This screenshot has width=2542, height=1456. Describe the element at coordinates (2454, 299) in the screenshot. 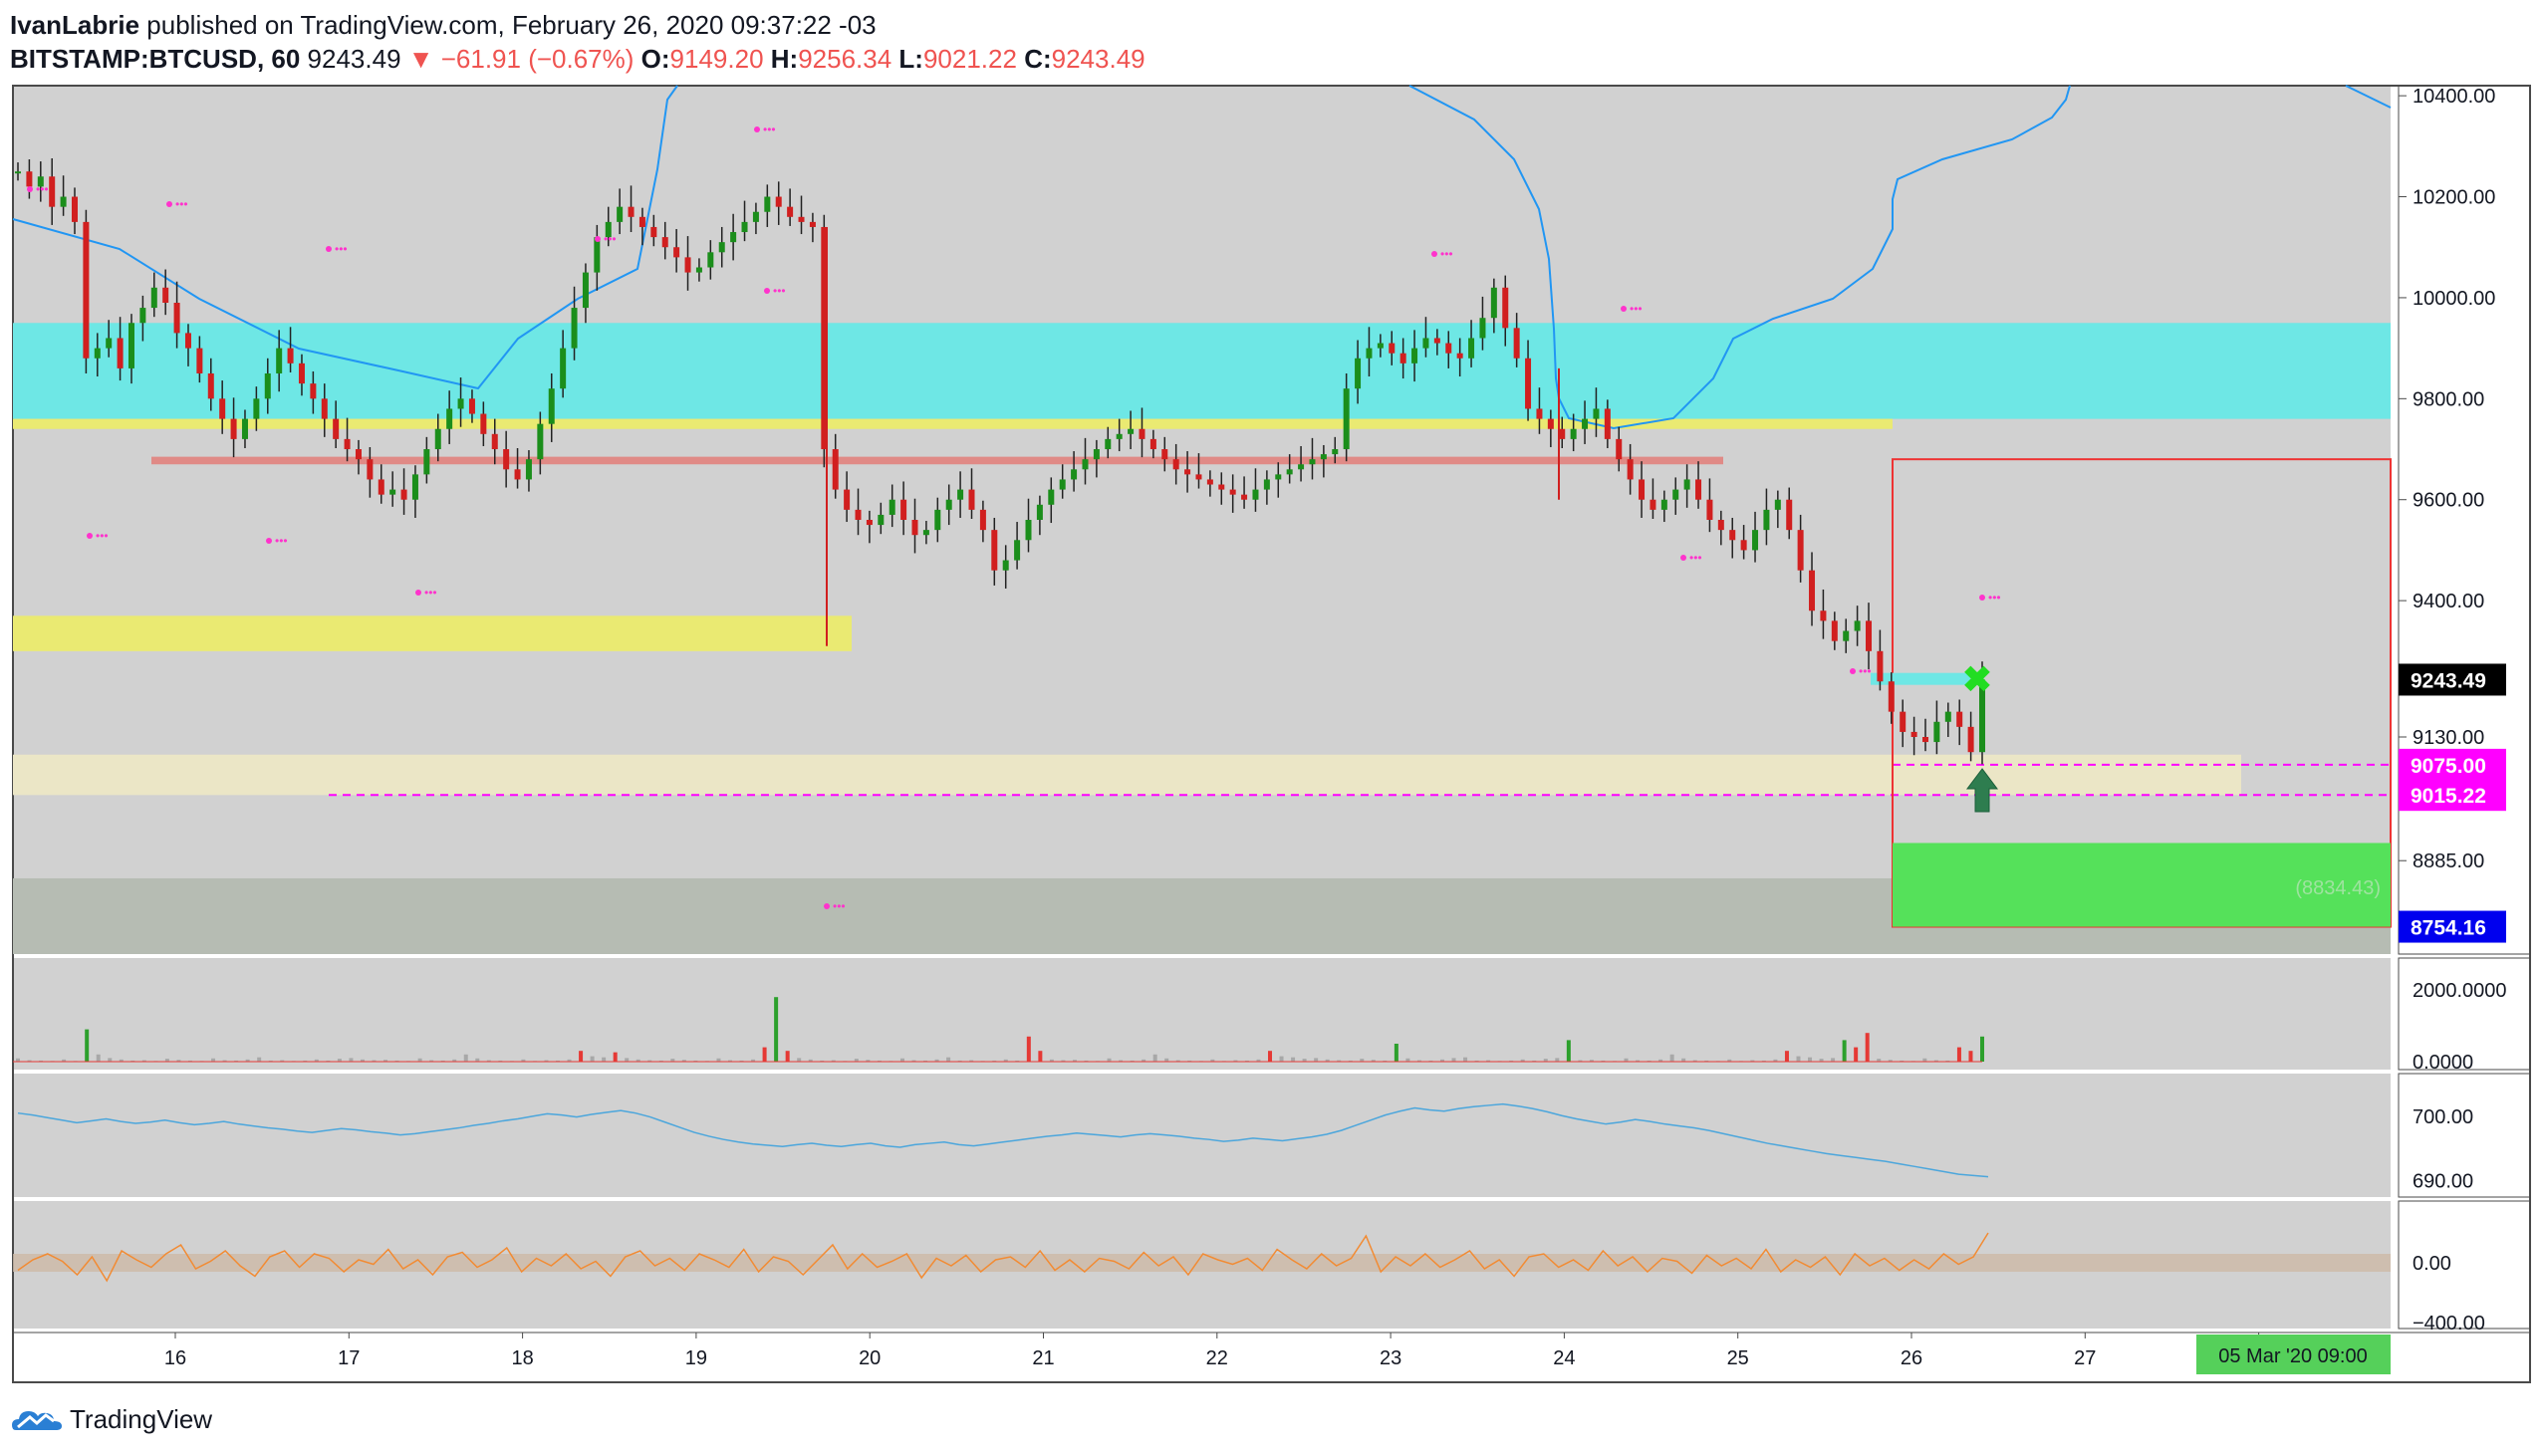

I see `price-tick-label: 10000.00` at that location.